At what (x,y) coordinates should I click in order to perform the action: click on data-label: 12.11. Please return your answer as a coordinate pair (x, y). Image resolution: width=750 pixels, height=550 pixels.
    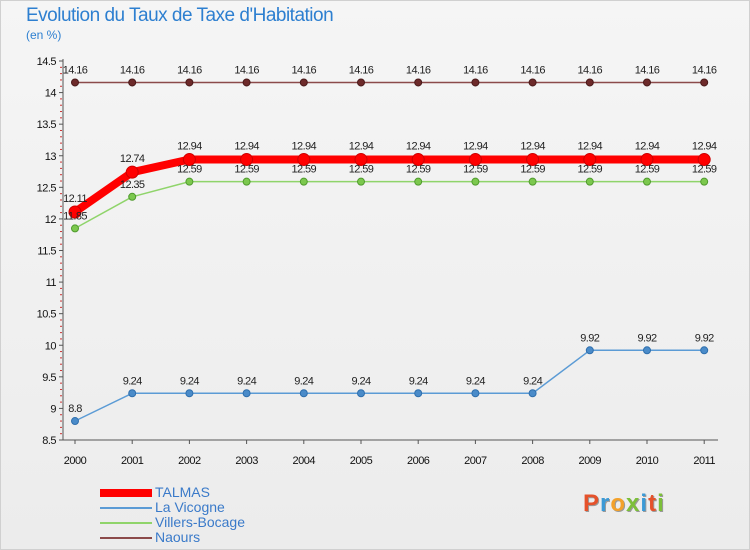
    Looking at the image, I should click on (75, 199).